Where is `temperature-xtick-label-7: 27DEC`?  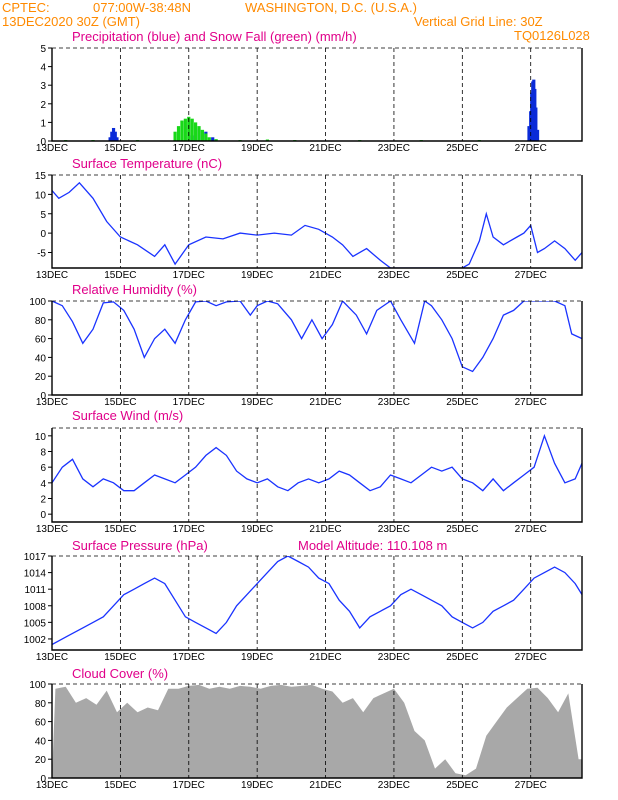
temperature-xtick-label-7: 27DEC is located at coordinates (531, 275).